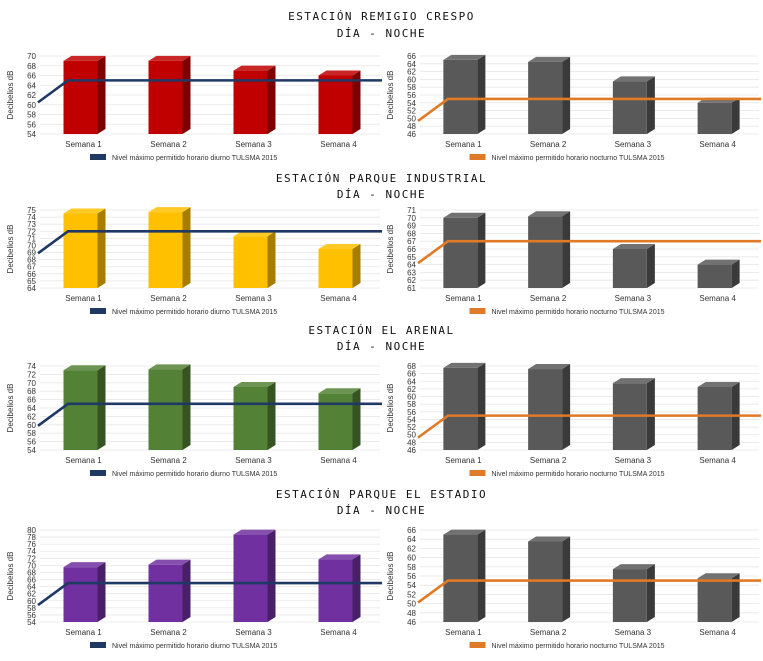 The width and height of the screenshot is (763, 661). I want to click on y-tick-label: 75, so click(31, 210).